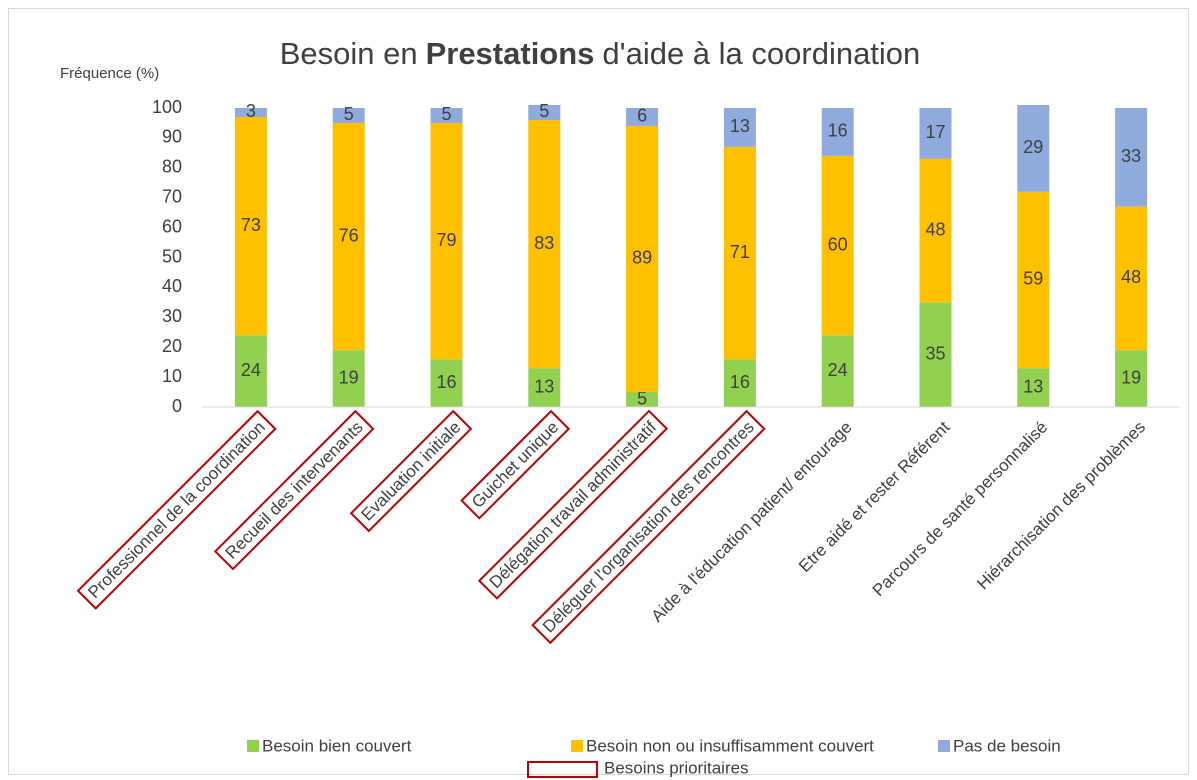 The image size is (1197, 780). What do you see at coordinates (1007, 745) in the screenshot?
I see `legend-label: Pas de besoin` at bounding box center [1007, 745].